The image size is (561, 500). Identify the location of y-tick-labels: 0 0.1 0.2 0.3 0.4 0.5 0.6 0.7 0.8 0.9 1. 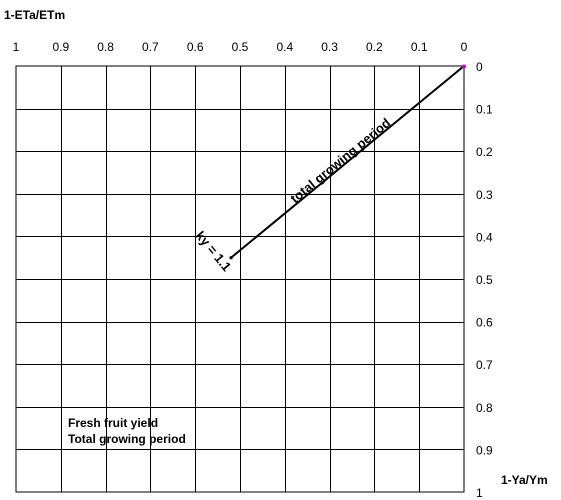
(484, 280).